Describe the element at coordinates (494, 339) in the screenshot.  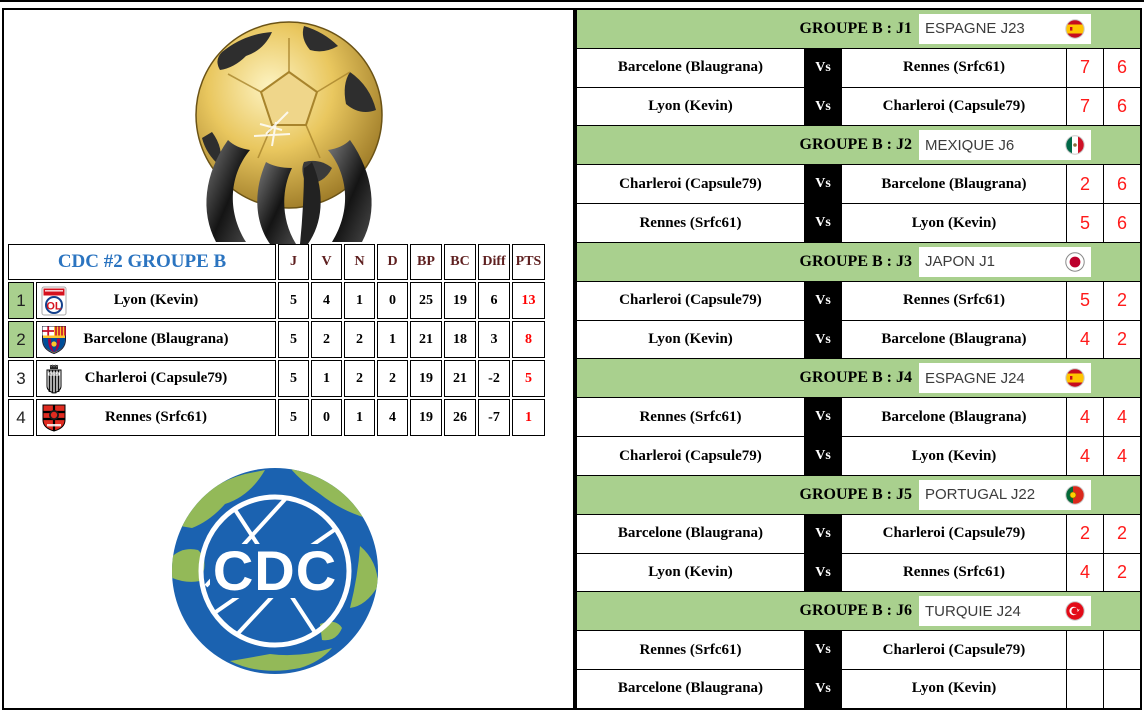
I see `stat-diff: 3` at that location.